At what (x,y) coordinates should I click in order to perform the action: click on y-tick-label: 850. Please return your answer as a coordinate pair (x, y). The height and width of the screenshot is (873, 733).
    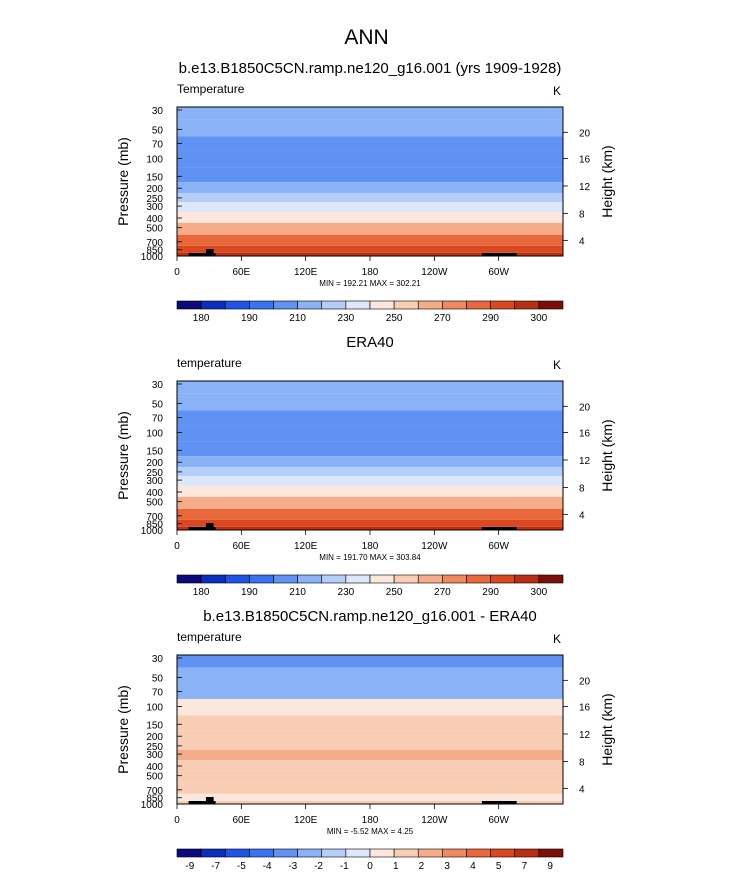
    Looking at the image, I should click on (154, 799).